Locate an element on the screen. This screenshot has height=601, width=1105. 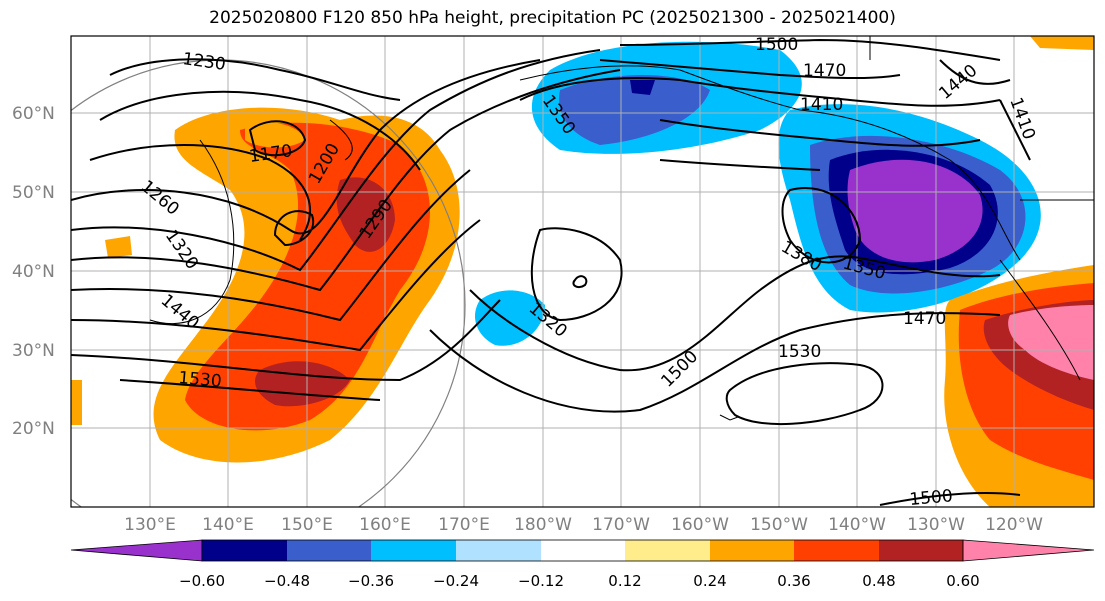
lon-label: 180°W is located at coordinates (543, 525).